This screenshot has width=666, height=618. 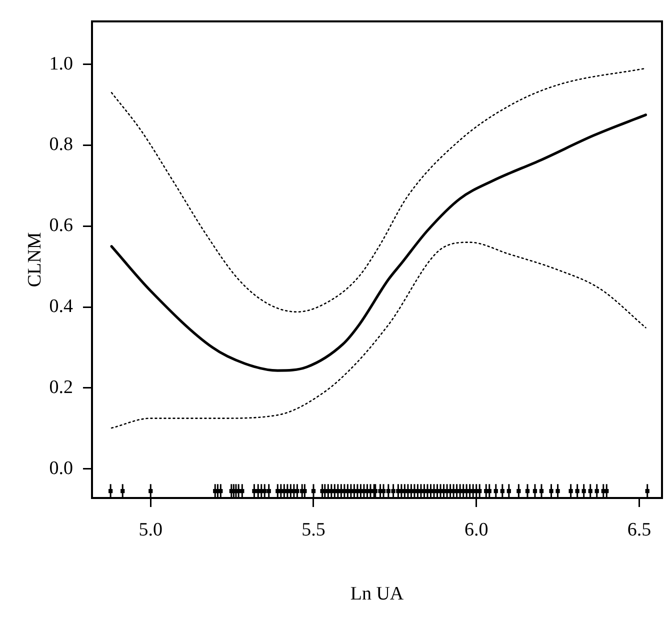 What do you see at coordinates (476, 529) in the screenshot?
I see `x-tick-label: 6.0` at bounding box center [476, 529].